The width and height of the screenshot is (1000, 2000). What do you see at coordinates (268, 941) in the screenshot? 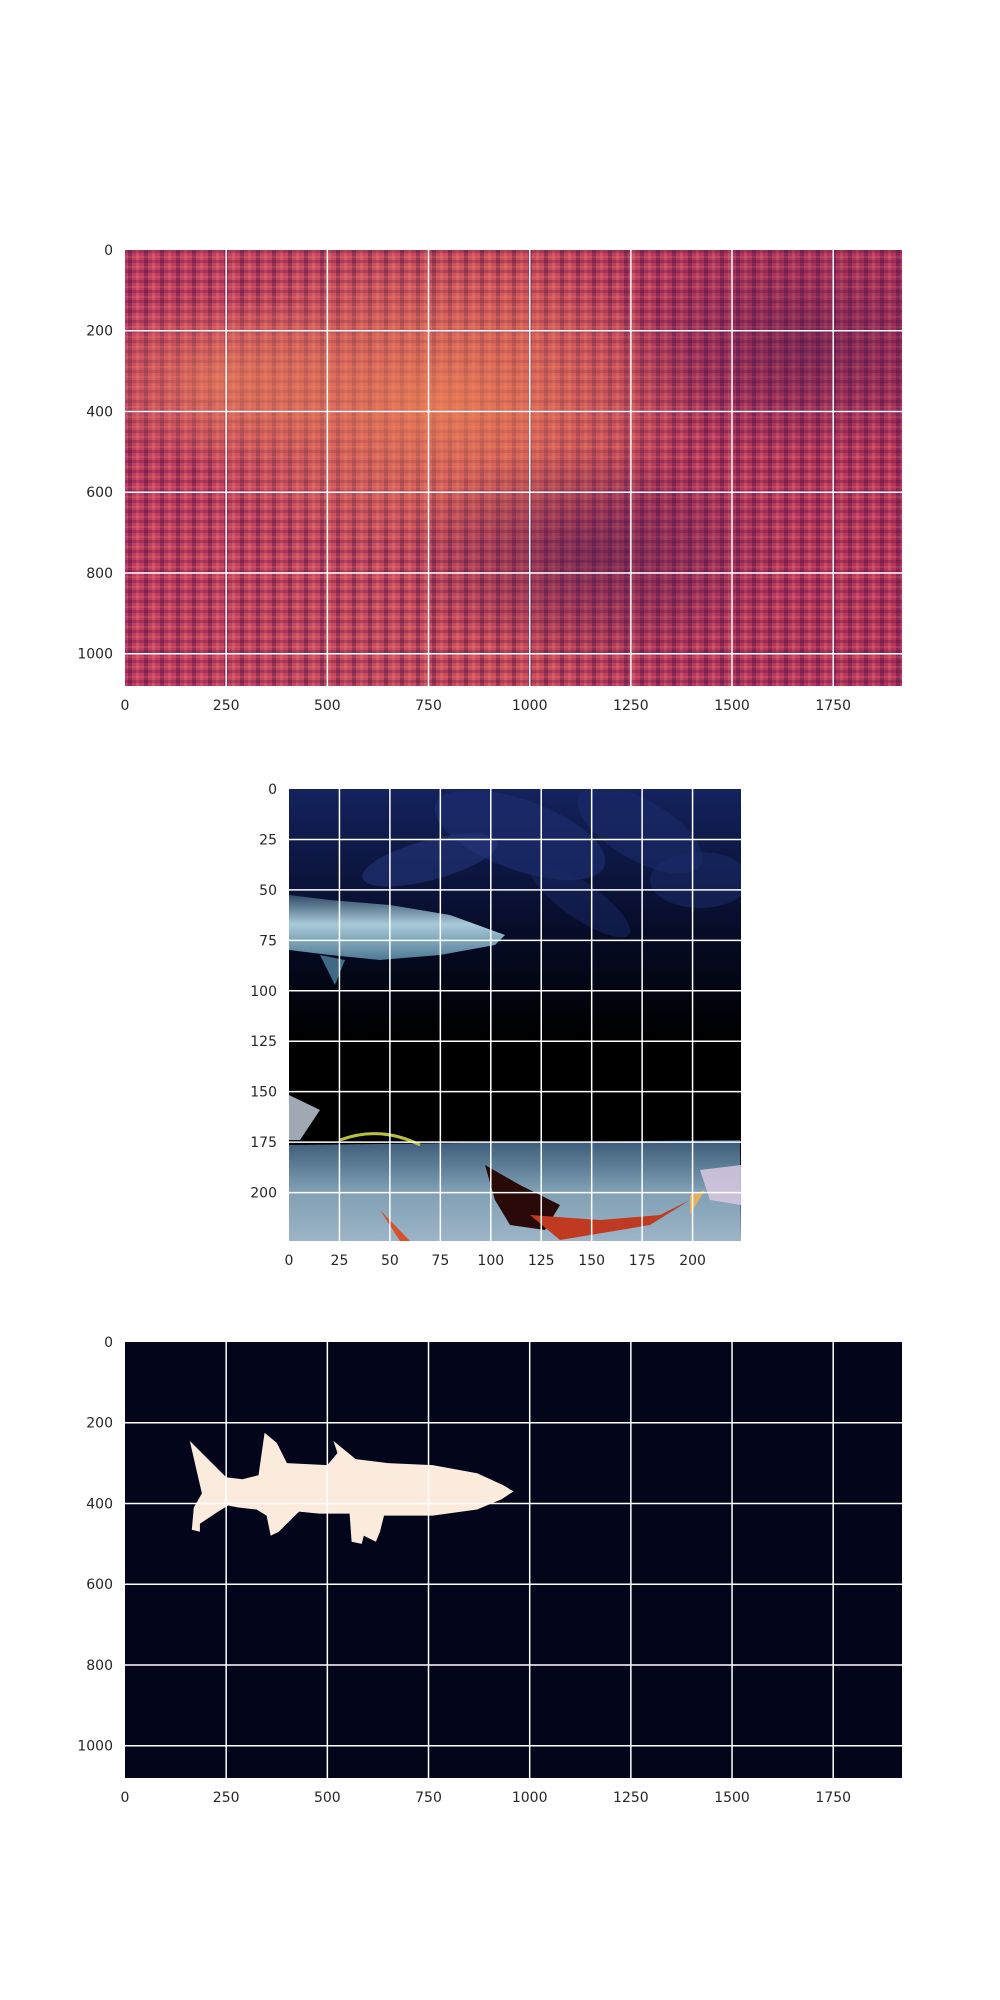
I see `p2-y-tick-label: 75` at bounding box center [268, 941].